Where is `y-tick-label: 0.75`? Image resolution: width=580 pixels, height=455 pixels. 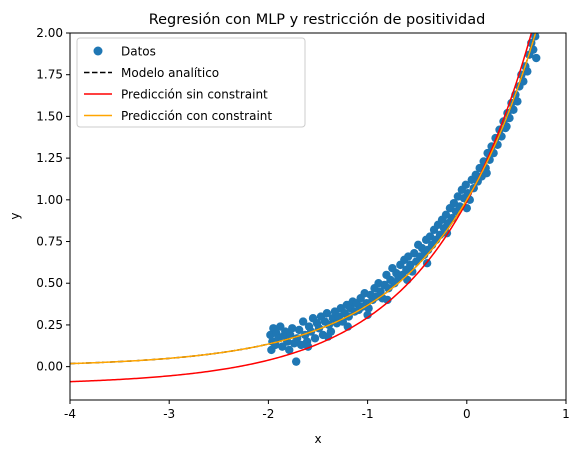
y-tick-label: 0.75 is located at coordinates (49, 242).